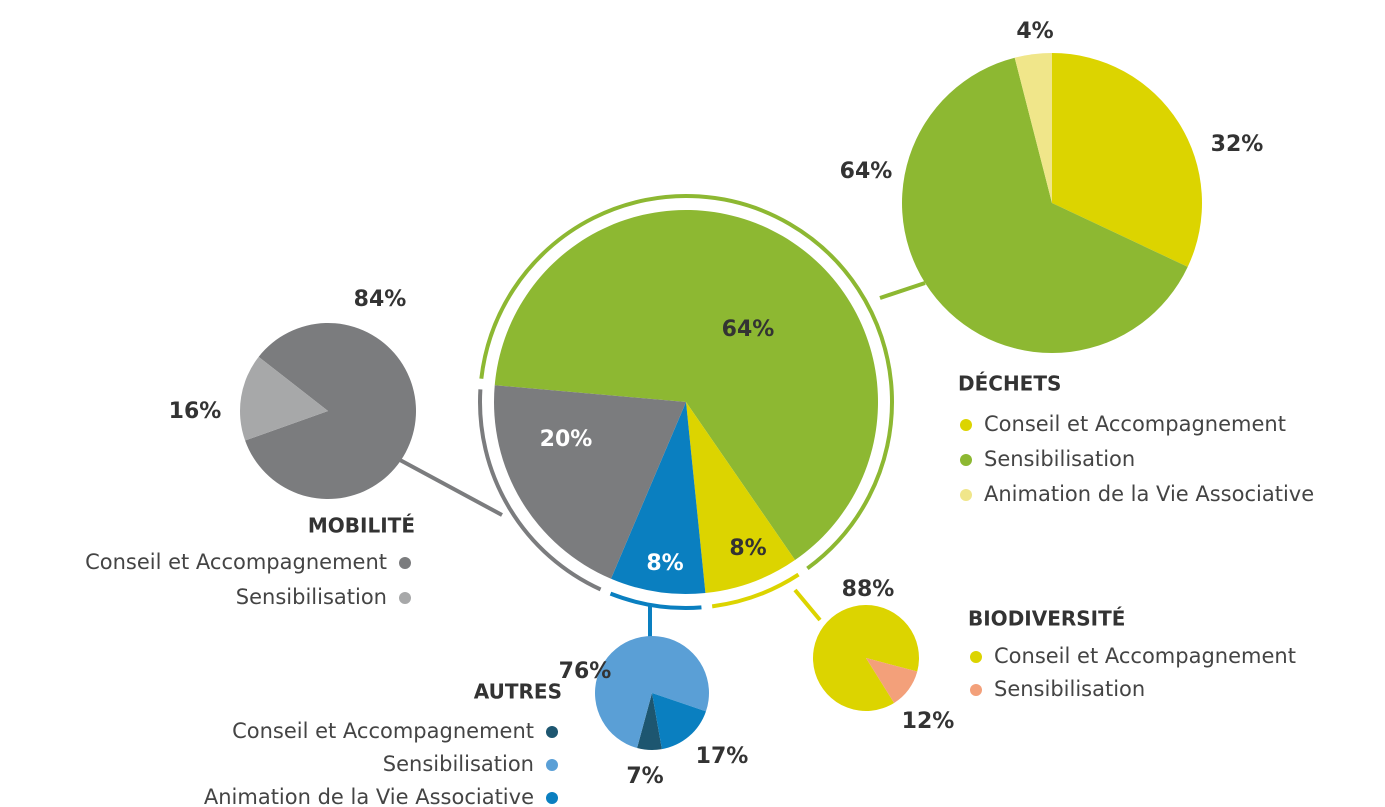  What do you see at coordinates (644, 776) in the screenshot?
I see `data-label: 7%` at bounding box center [644, 776].